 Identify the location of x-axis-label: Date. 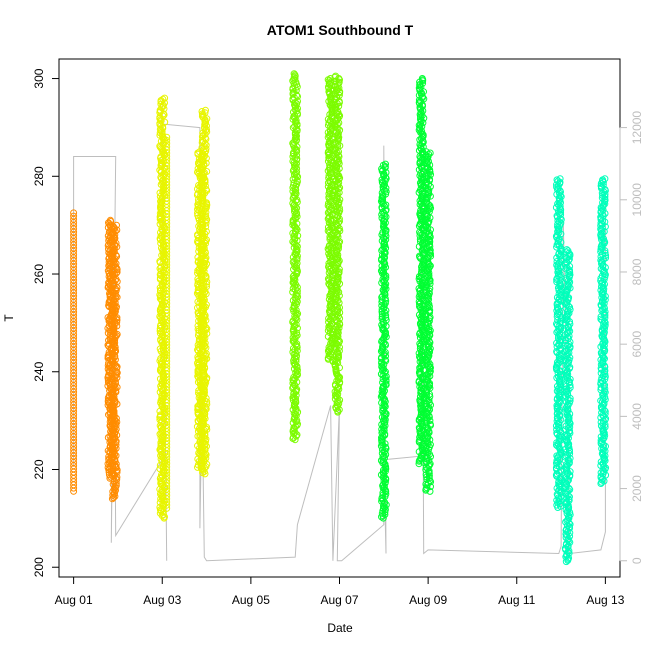
(340, 628).